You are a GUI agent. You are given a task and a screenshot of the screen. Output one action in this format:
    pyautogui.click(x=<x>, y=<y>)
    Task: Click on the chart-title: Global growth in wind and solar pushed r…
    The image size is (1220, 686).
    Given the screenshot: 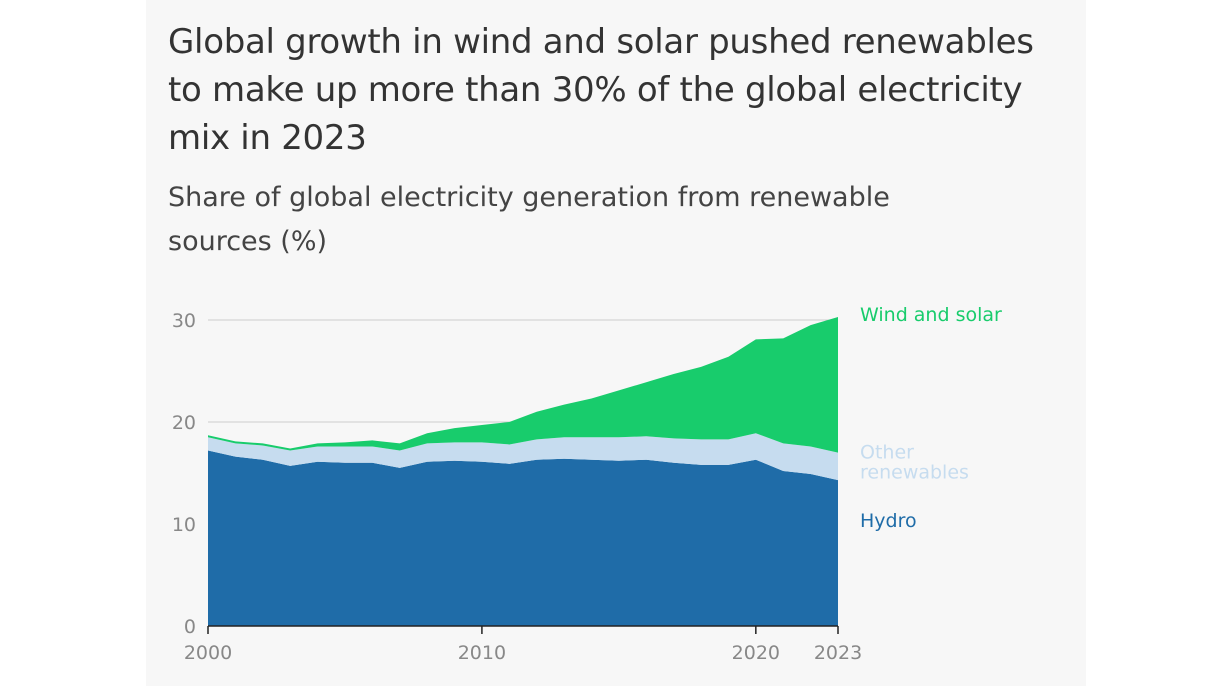 What is the action you would take?
    pyautogui.click(x=601, y=90)
    